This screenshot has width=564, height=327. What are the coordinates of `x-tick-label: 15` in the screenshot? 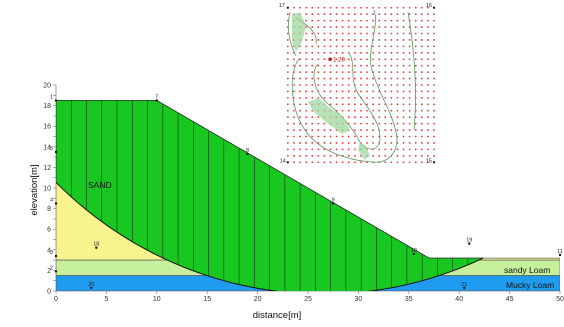 It's located at (207, 299).